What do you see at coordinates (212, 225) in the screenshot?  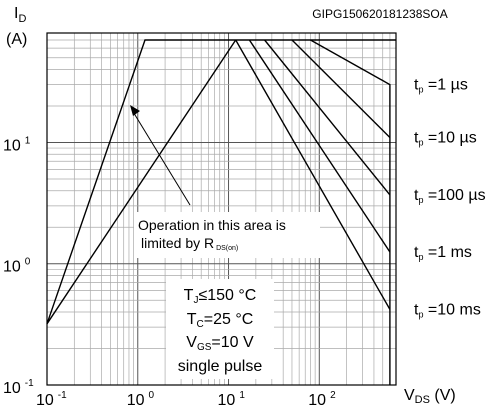 I see `annotation-line-1: Operation in this area is` at bounding box center [212, 225].